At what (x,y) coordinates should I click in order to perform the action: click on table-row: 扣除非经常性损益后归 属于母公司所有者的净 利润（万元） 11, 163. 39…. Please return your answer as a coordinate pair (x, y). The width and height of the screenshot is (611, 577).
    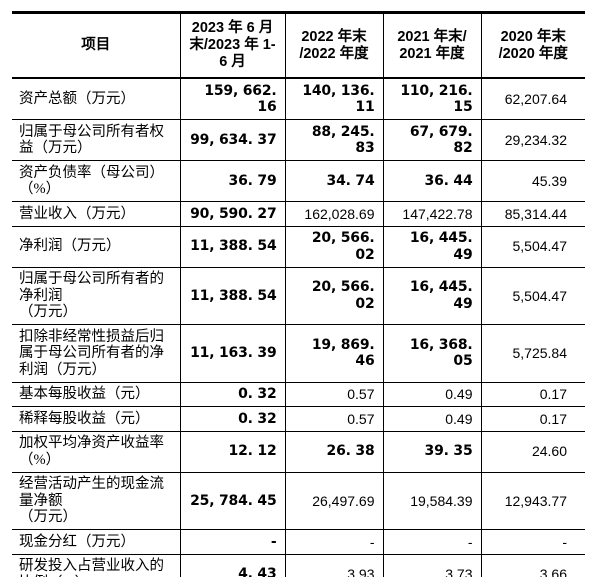
    Looking at the image, I should click on (298, 353).